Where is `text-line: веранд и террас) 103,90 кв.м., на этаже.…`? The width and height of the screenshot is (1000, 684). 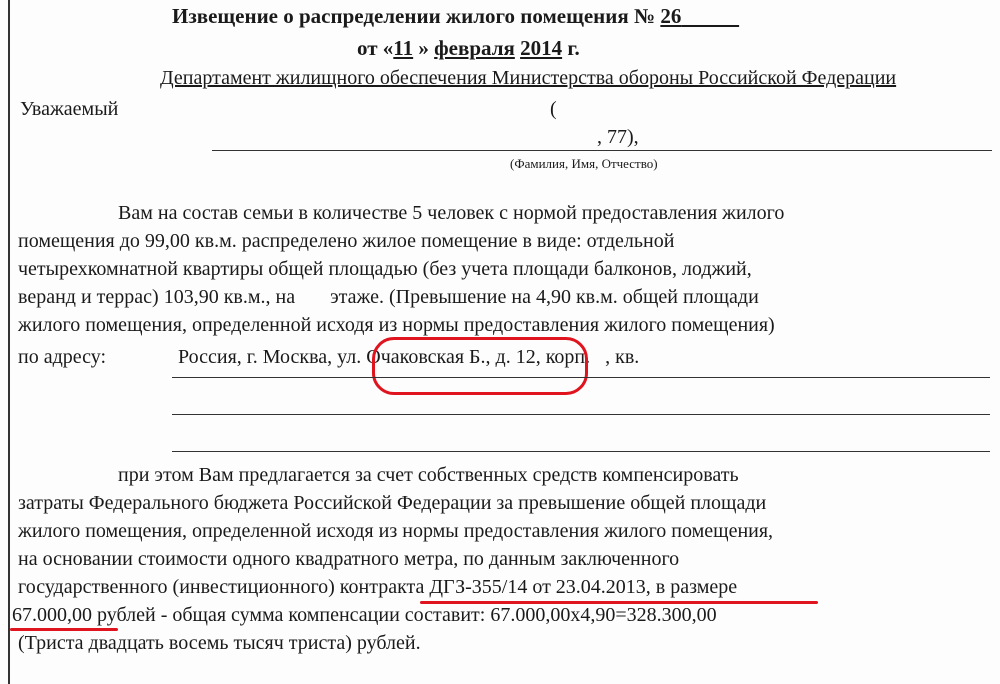
text-line: веранд и террас) 103,90 кв.м., на этаже.… is located at coordinates (388, 297).